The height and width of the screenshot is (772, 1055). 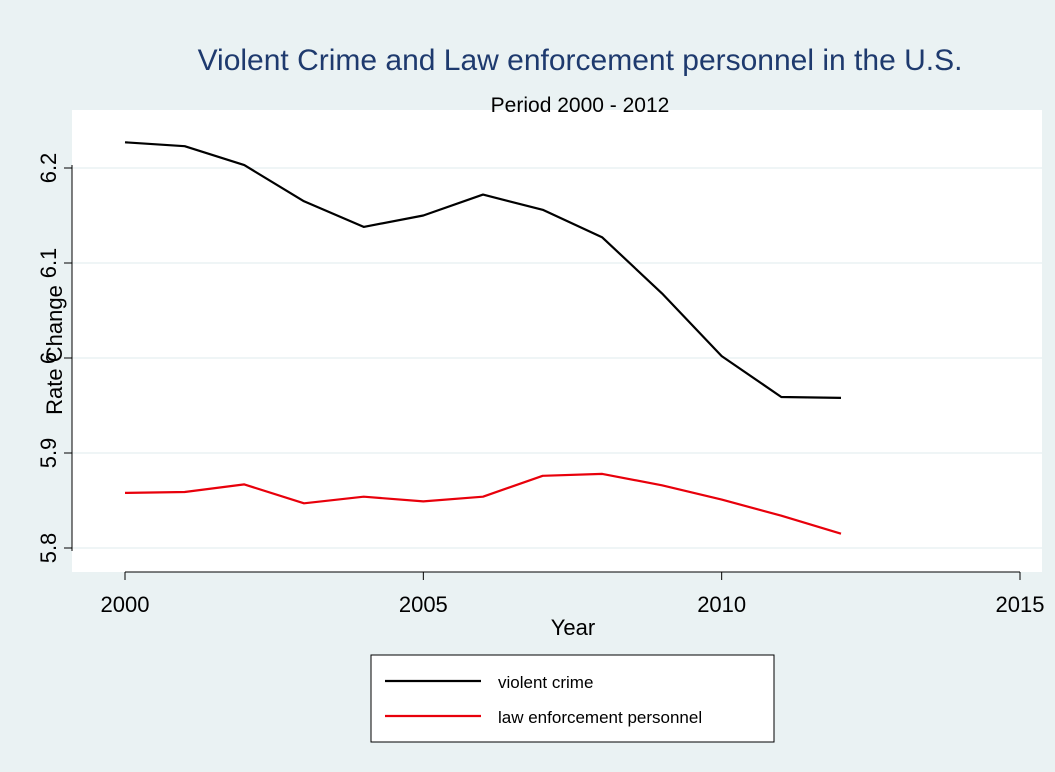 I want to click on y-tick-label-0: 5.8, so click(x=48, y=548).